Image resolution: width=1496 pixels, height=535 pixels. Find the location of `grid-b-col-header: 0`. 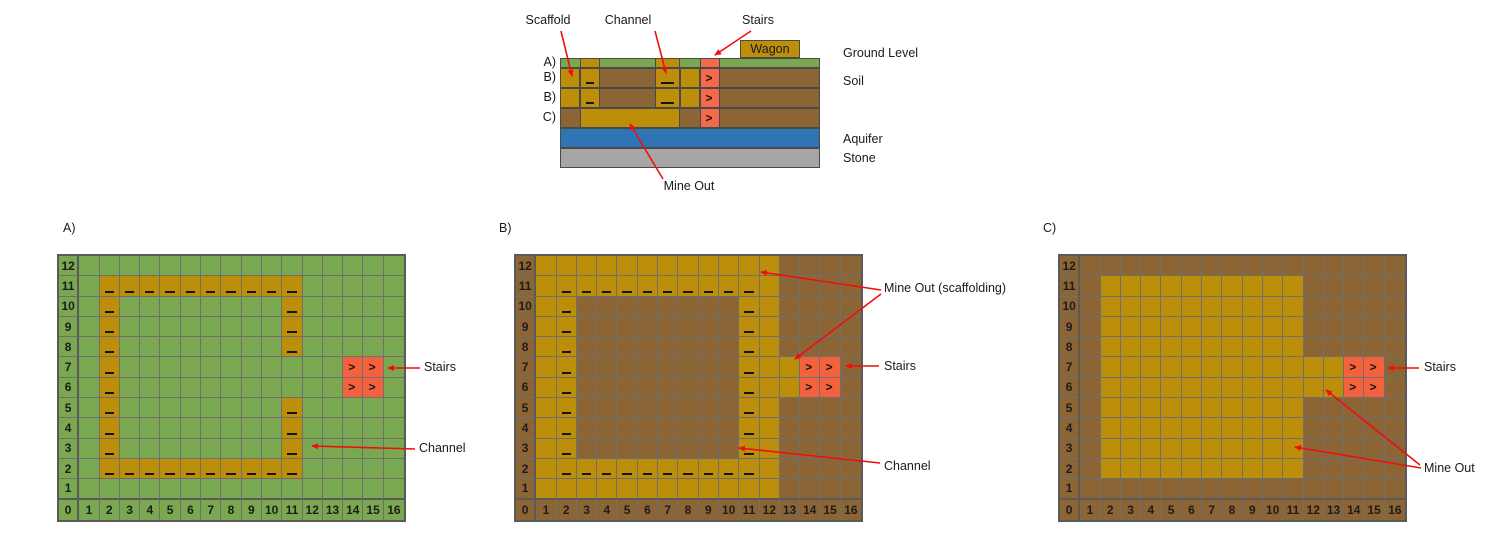

grid-b-col-header: 0 is located at coordinates (526, 509).